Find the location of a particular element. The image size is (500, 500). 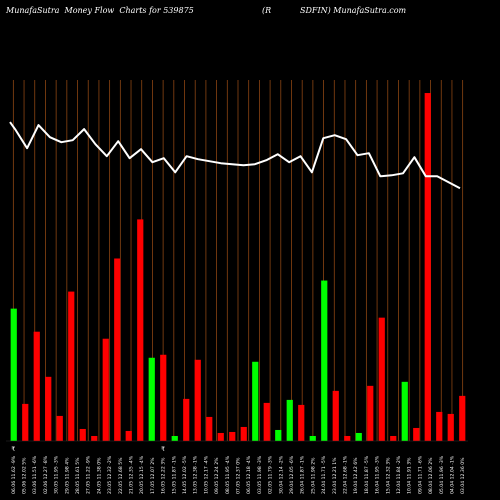

x-tick-label: 23.05 12.32 -2% is located at coordinates (110, 474).